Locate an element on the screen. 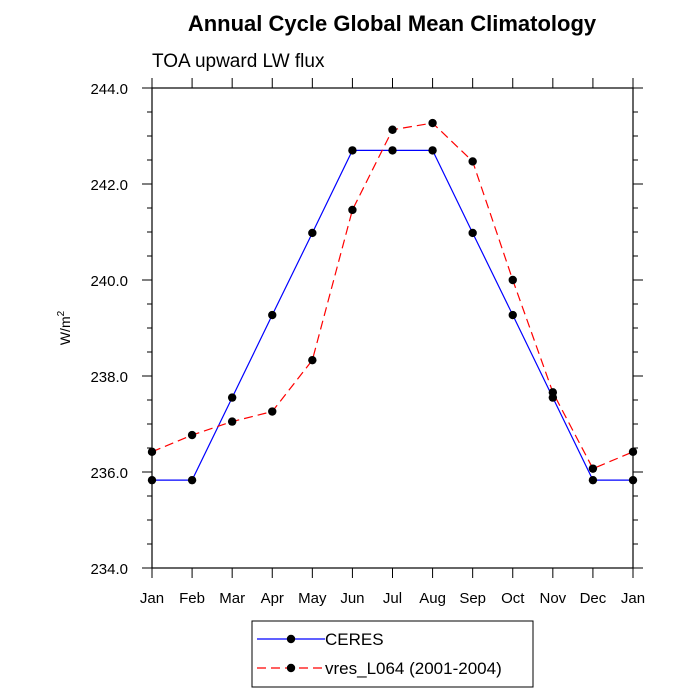 The image size is (700, 700). chart-subtitle: TOA upward LW flux is located at coordinates (238, 61).